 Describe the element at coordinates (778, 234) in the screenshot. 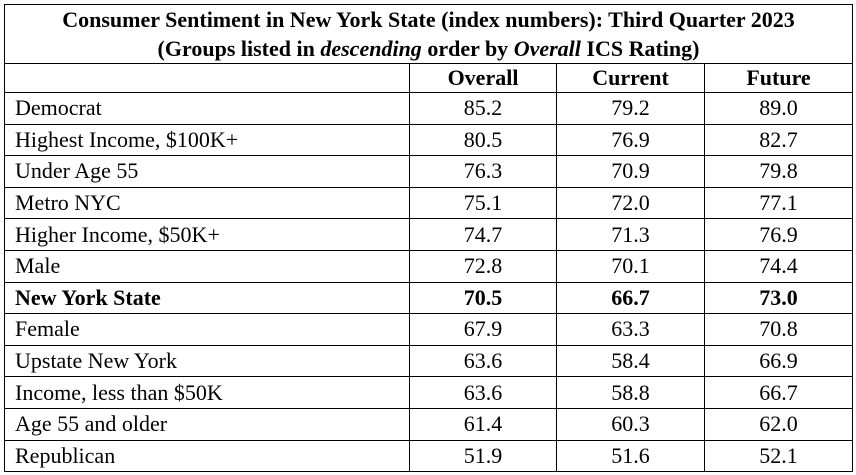

I see `row-future-value: 76.9` at that location.